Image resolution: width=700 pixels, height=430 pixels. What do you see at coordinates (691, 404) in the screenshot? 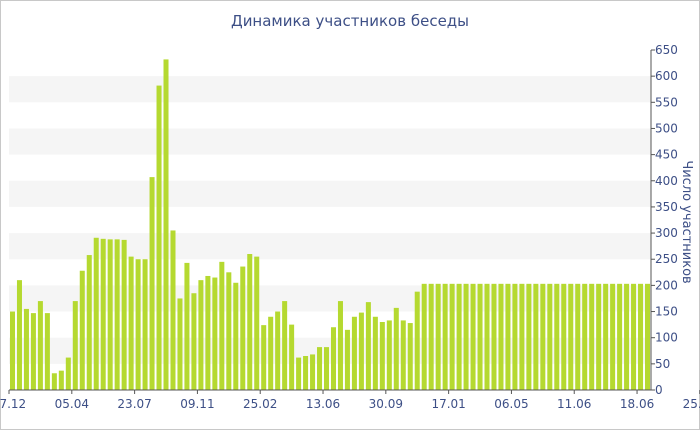
I see `x-tick-label: 25.06` at bounding box center [691, 404].